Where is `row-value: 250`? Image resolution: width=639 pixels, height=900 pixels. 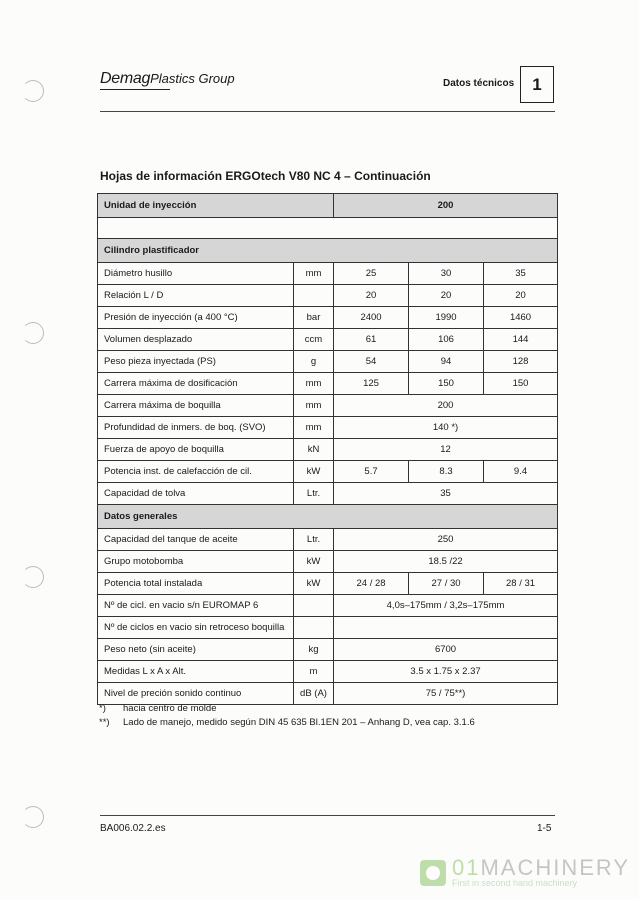 row-value: 250 is located at coordinates (446, 539).